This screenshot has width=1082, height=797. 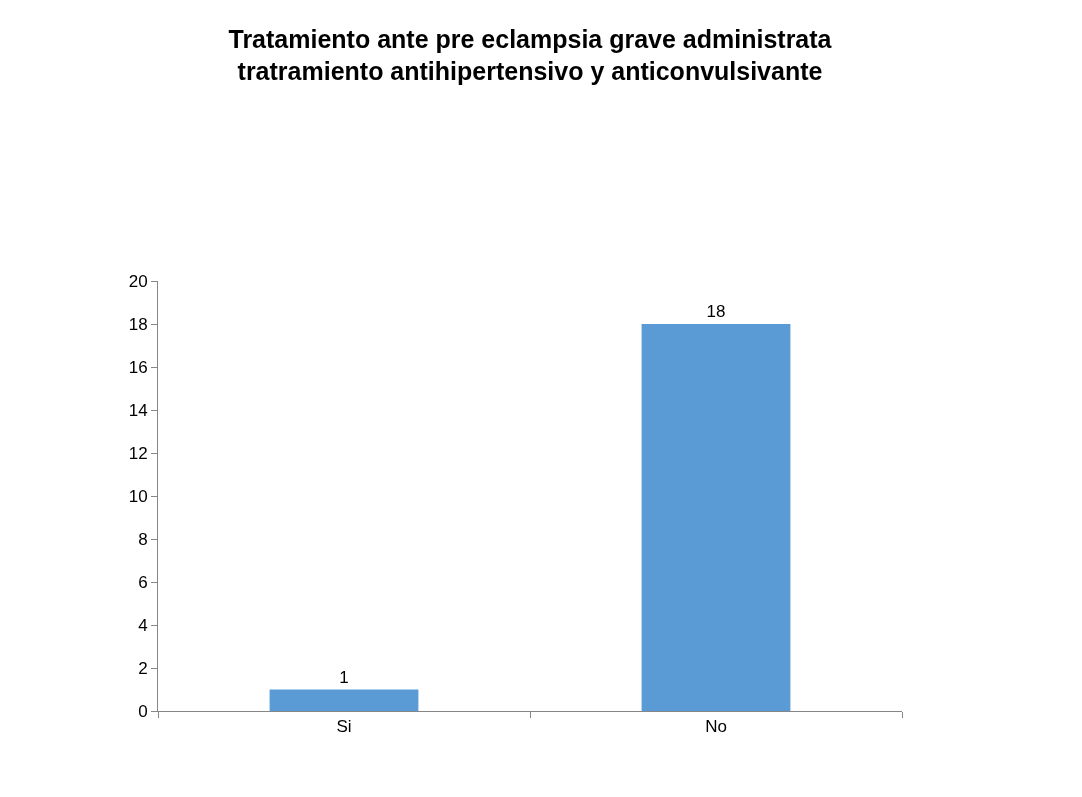 What do you see at coordinates (344, 727) in the screenshot?
I see `x-tick-label: Si` at bounding box center [344, 727].